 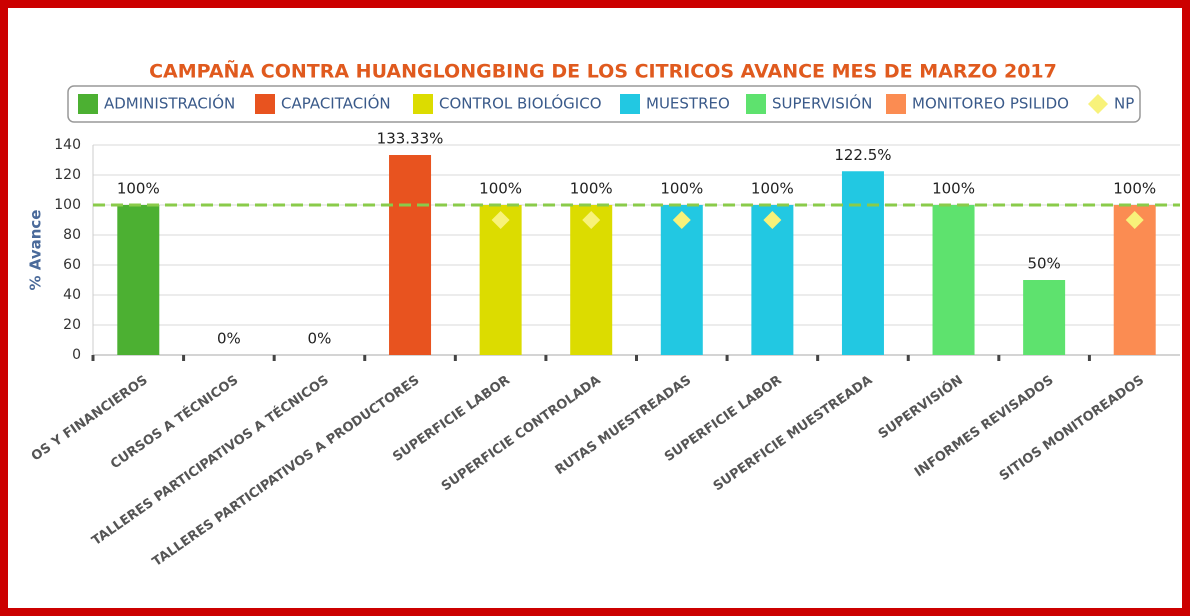 What do you see at coordinates (410, 139) in the screenshot?
I see `data-label: 133.33%` at bounding box center [410, 139].